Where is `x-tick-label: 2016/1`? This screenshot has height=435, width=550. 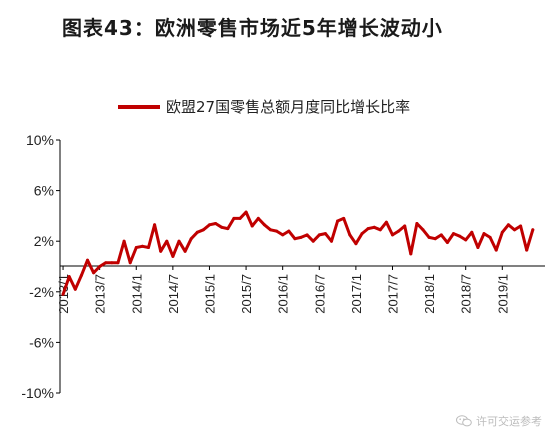
x-tick-label: 2016/1 is located at coordinates (283, 294).